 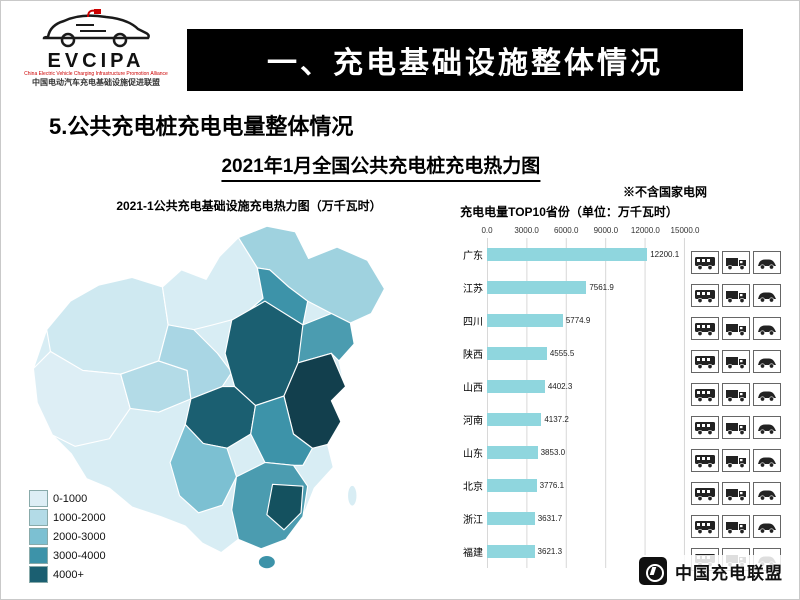 I want to click on chart-title: 充电电量TOP10省份（单位：万千瓦时）, so click(x=569, y=212).